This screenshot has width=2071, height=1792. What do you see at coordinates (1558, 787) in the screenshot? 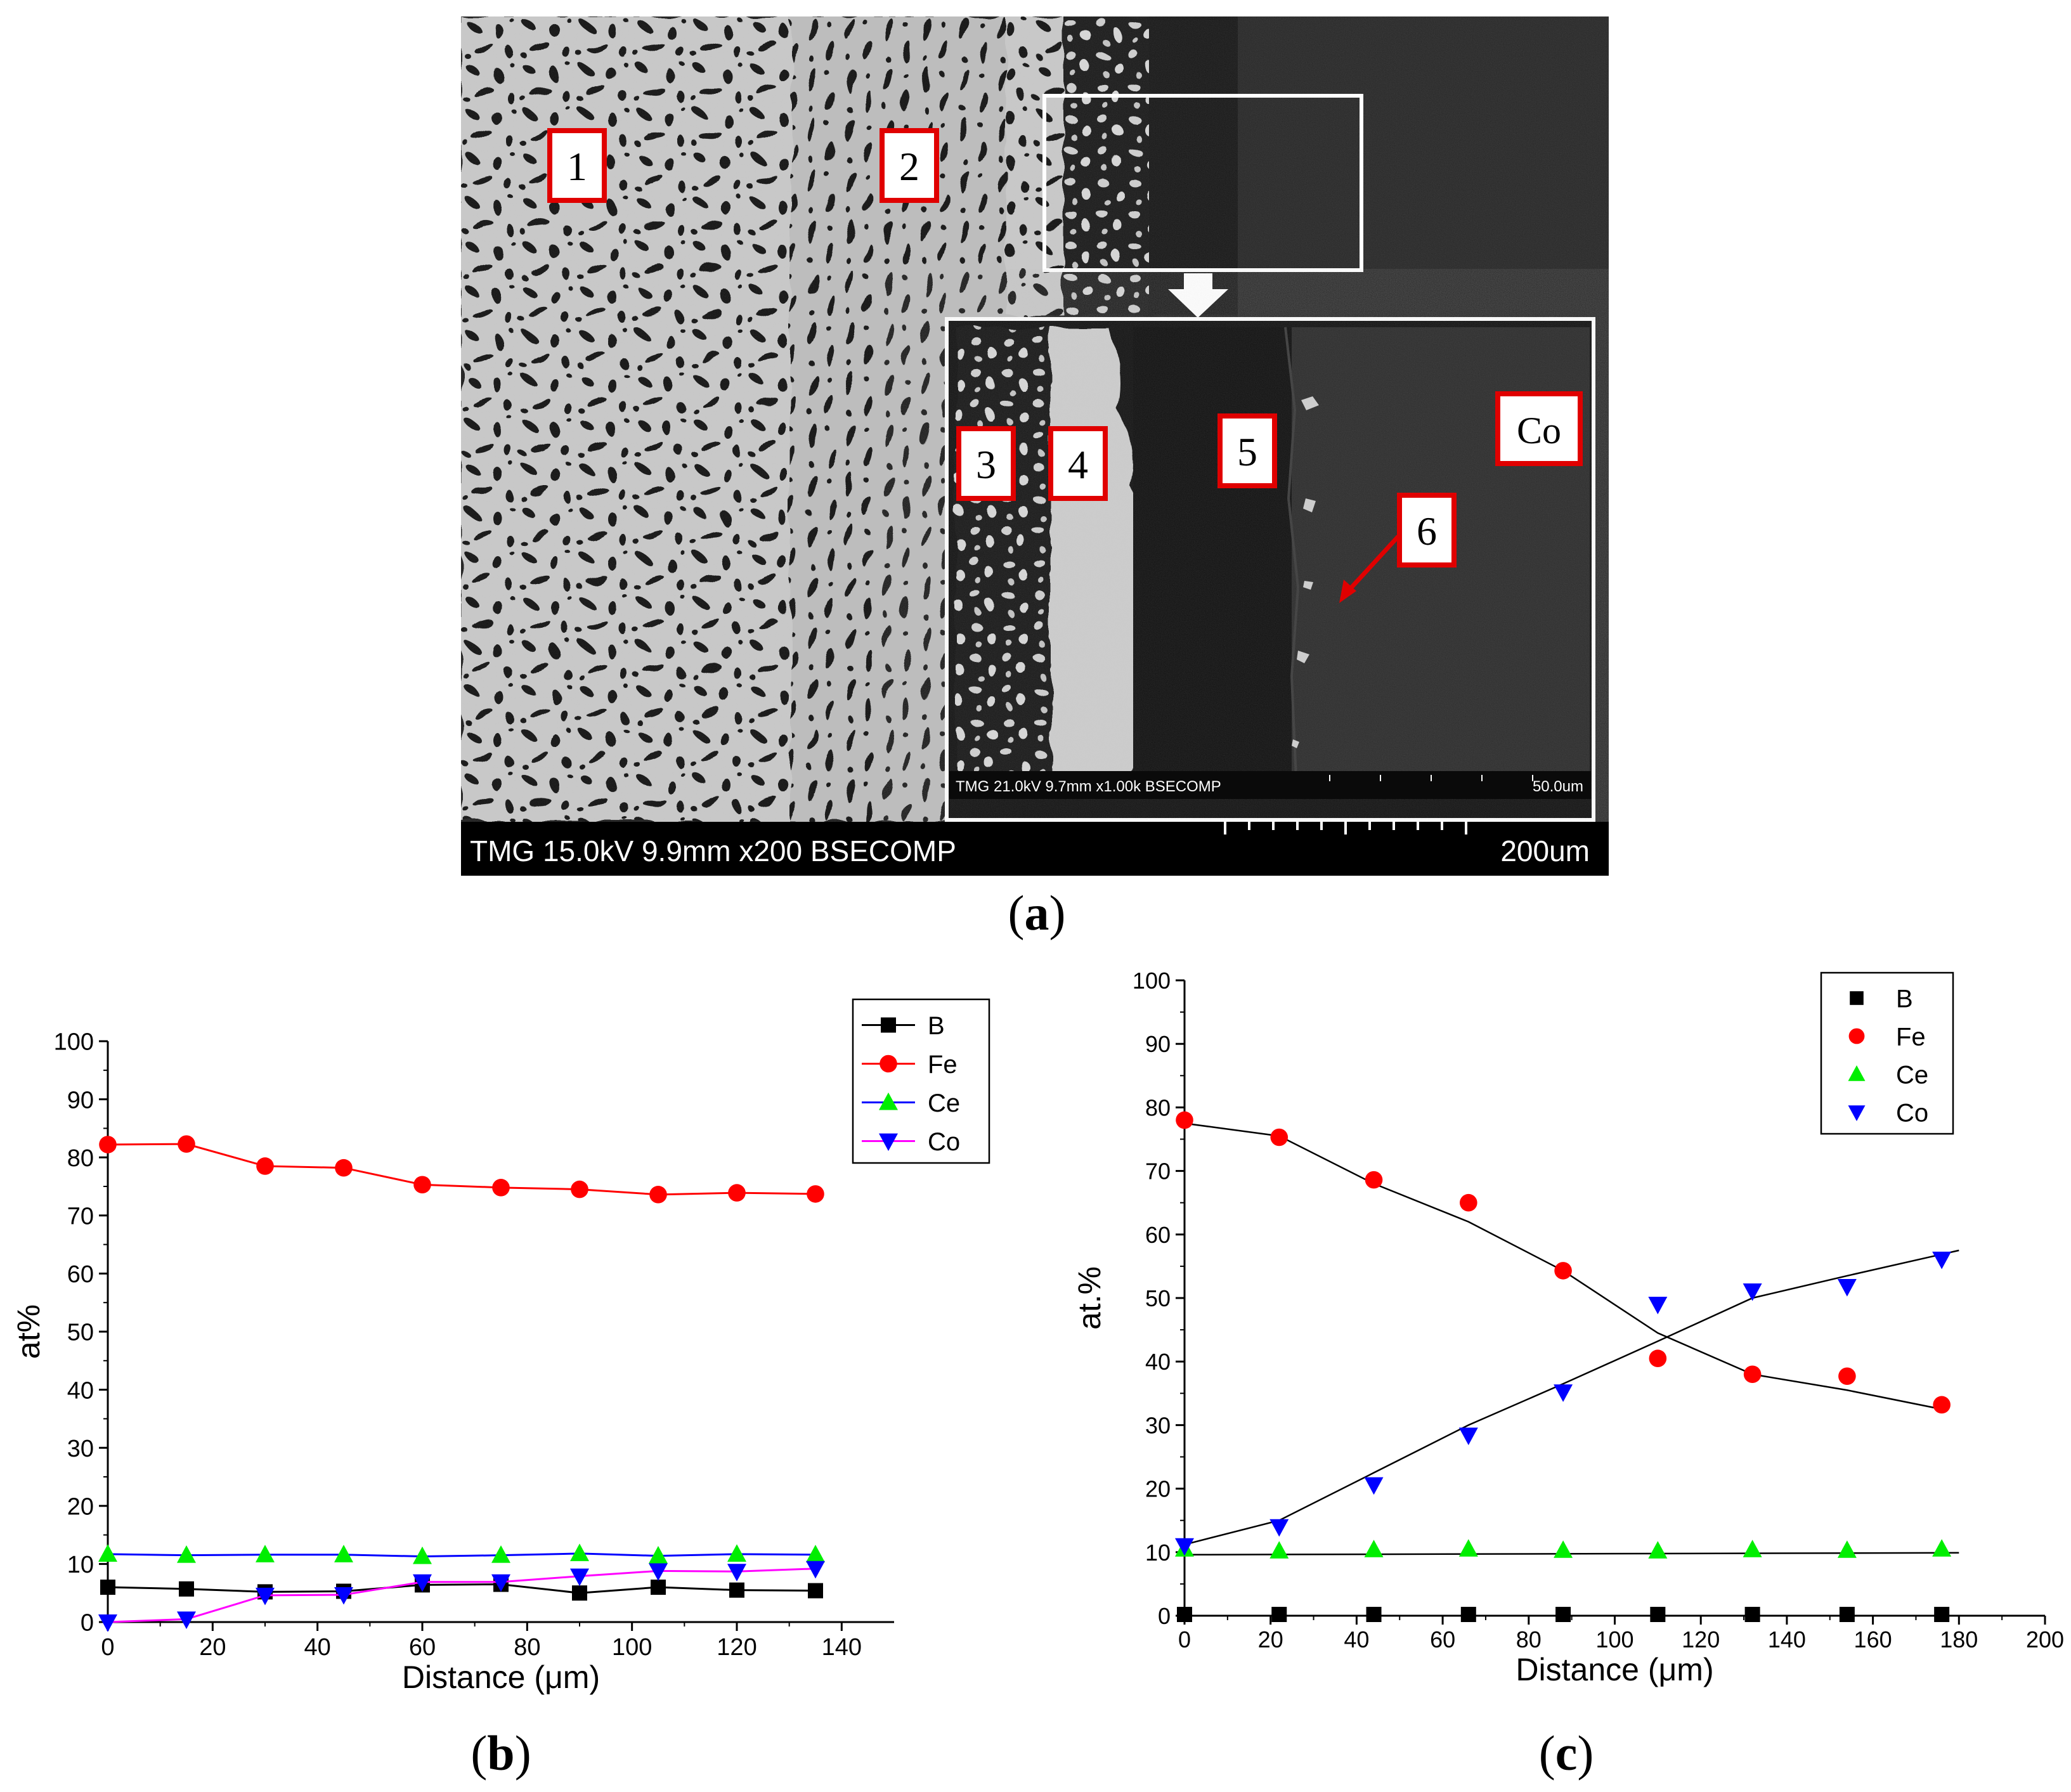
I see `inset-scale-text: 50.0um` at bounding box center [1558, 787].